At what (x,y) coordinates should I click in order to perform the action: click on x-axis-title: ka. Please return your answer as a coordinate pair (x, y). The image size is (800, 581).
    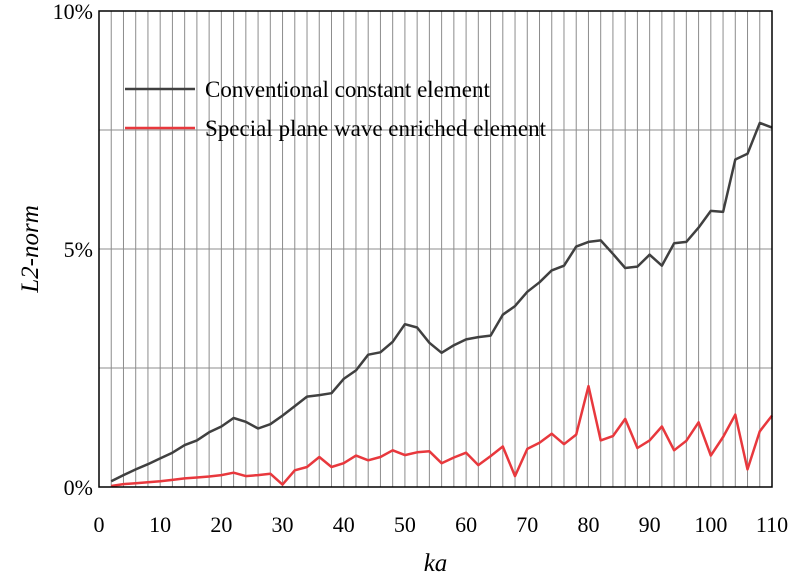
    Looking at the image, I should click on (436, 563).